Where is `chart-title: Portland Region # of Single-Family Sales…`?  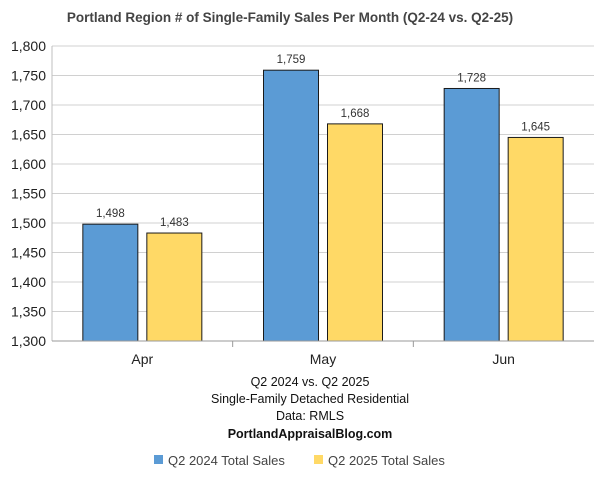
chart-title: Portland Region # of Single-Family Sales… is located at coordinates (290, 17).